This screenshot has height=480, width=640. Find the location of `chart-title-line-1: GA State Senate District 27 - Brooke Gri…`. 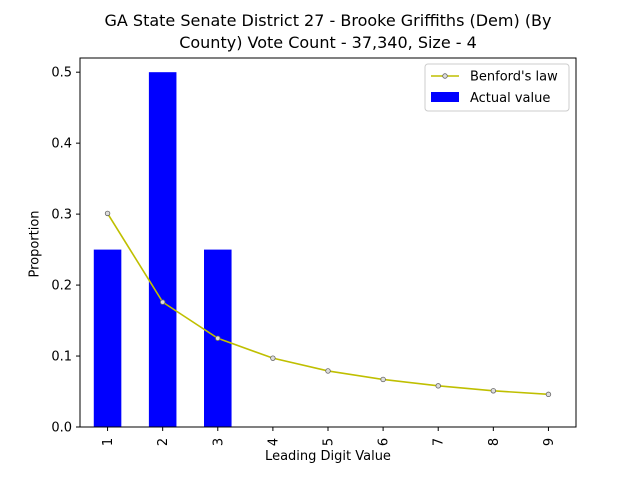

chart-title-line-1: GA State Senate District 27 - Brooke Gri… is located at coordinates (328, 20).